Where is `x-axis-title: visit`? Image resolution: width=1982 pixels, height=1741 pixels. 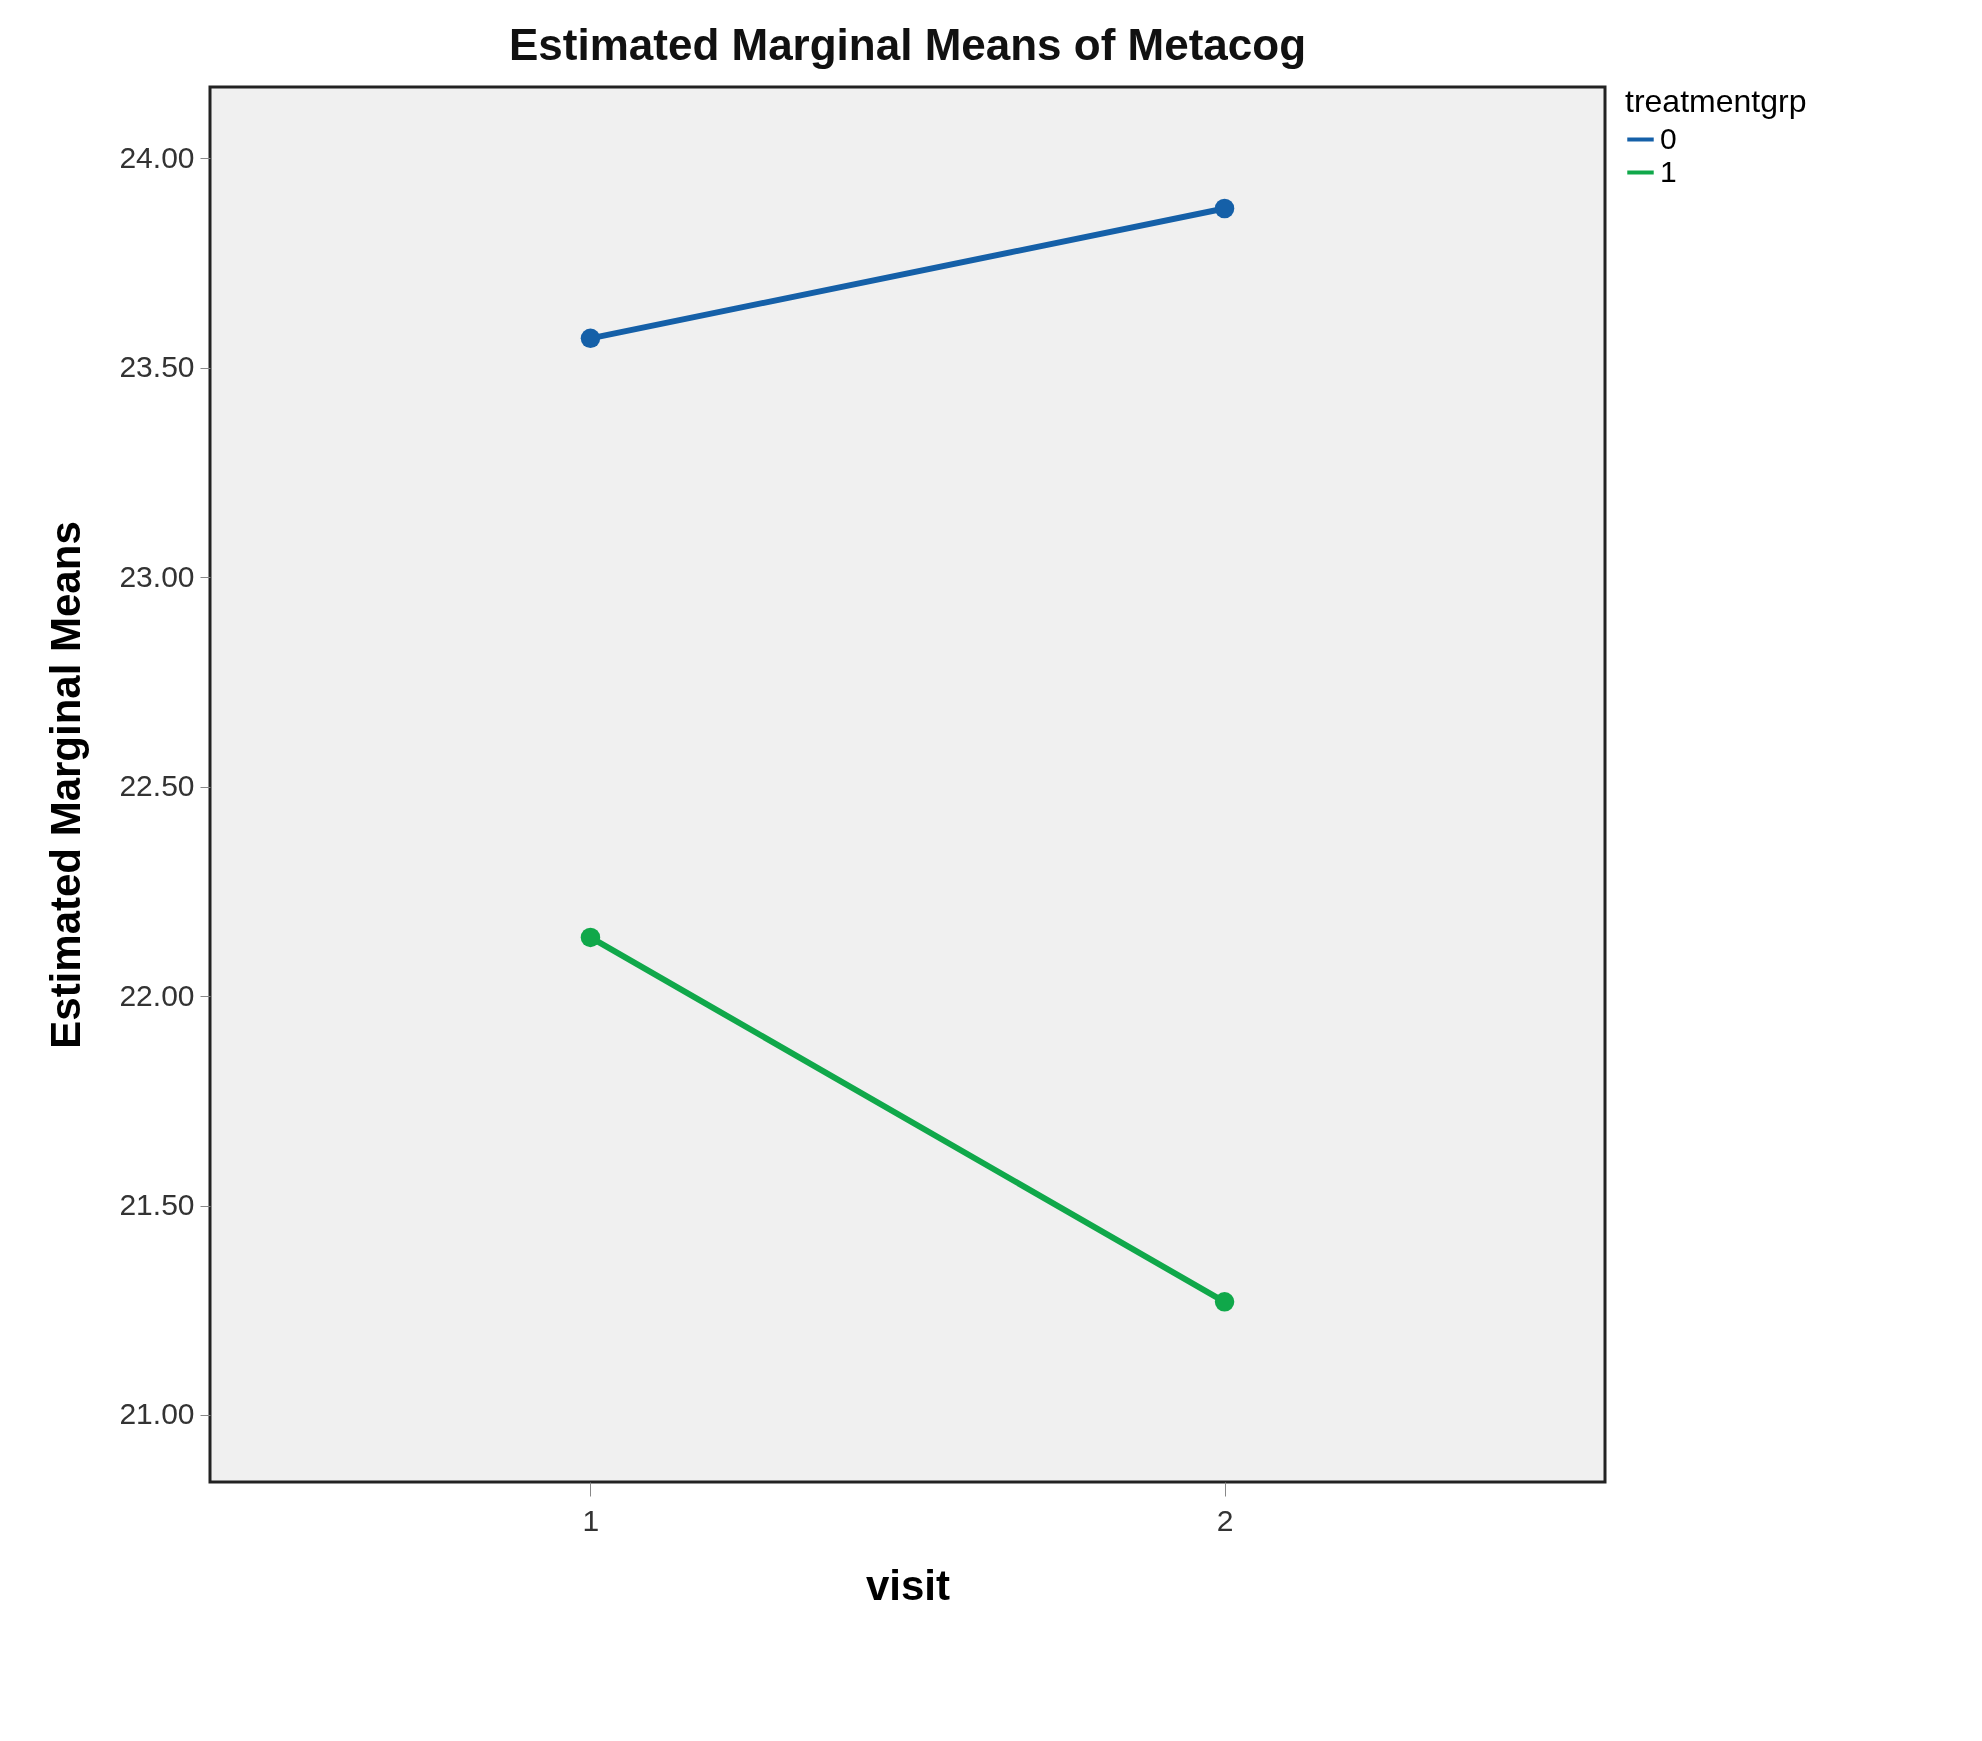
x-axis-title: visit is located at coordinates (908, 1585).